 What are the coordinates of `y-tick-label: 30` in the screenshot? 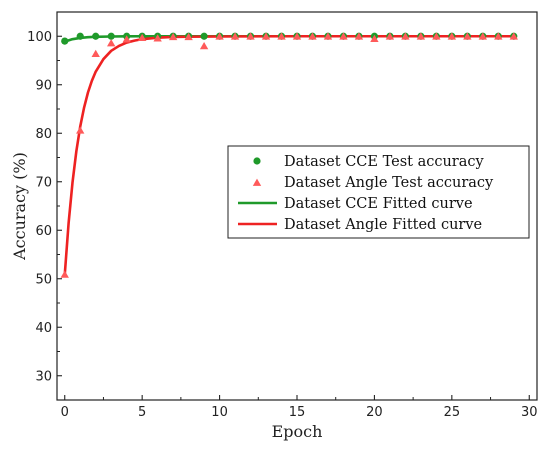 It's located at (43, 376).